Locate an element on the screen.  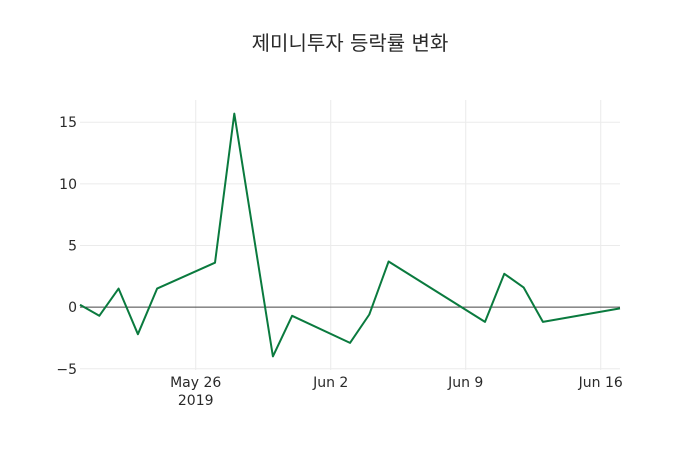
x-tick-label: Jun 9 is located at coordinates (465, 383).